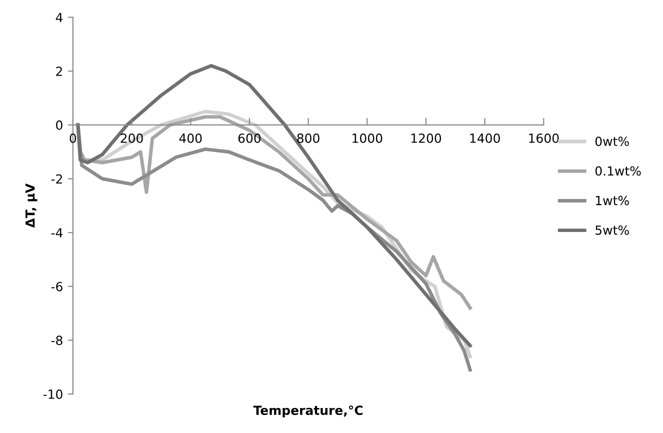  I want to click on y-tick-label: -10, so click(52, 394).